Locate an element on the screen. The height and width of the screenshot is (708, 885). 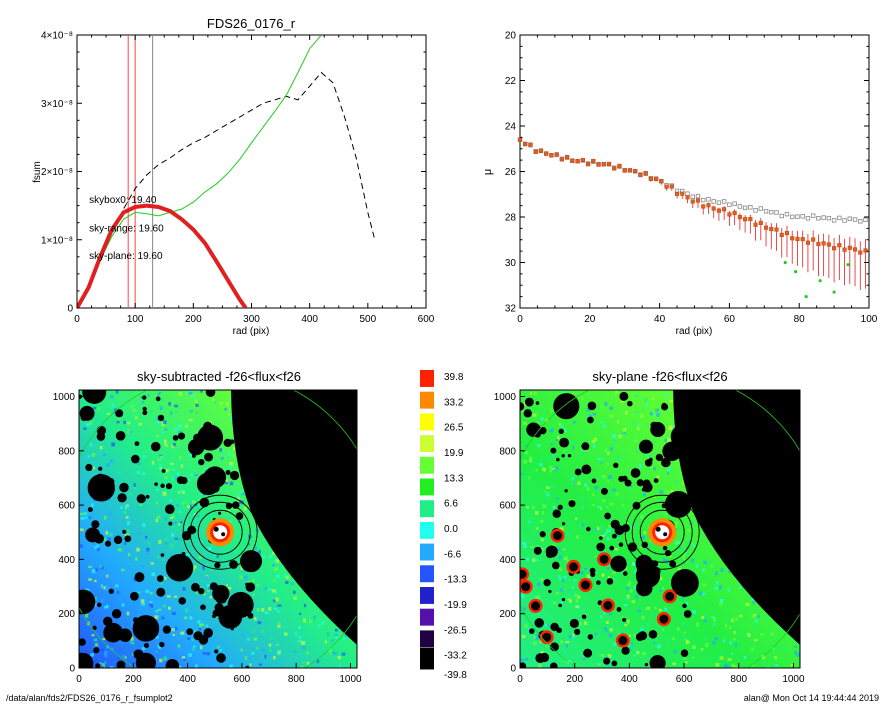
sky-plane-x-tick-label: 0 is located at coordinates (520, 679).